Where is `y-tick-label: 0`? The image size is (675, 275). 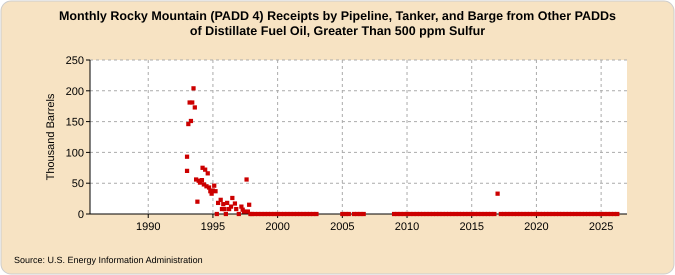
y-tick-label: 0 is located at coordinates (81, 215).